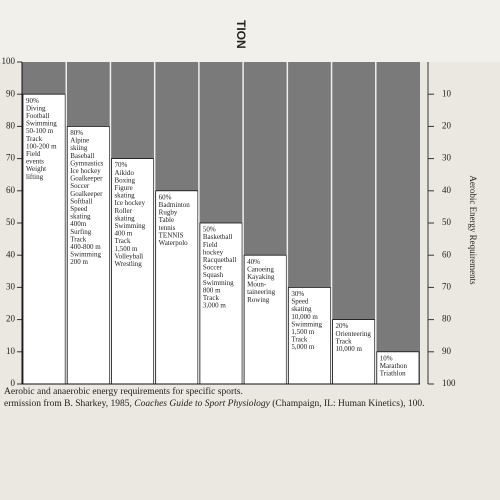 The height and width of the screenshot is (500, 500). Describe the element at coordinates (123, 234) in the screenshot. I see `sport-label: 400 m` at that location.